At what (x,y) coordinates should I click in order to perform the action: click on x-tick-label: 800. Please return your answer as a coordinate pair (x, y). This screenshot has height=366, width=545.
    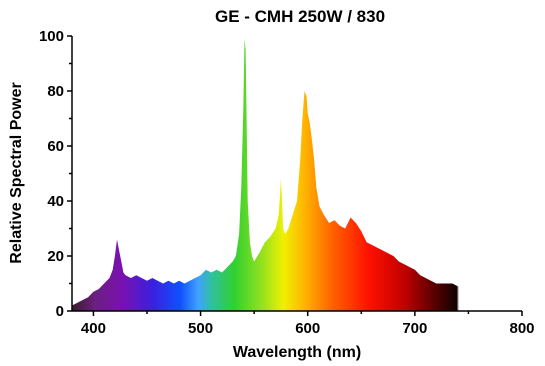
    Looking at the image, I should click on (521, 328).